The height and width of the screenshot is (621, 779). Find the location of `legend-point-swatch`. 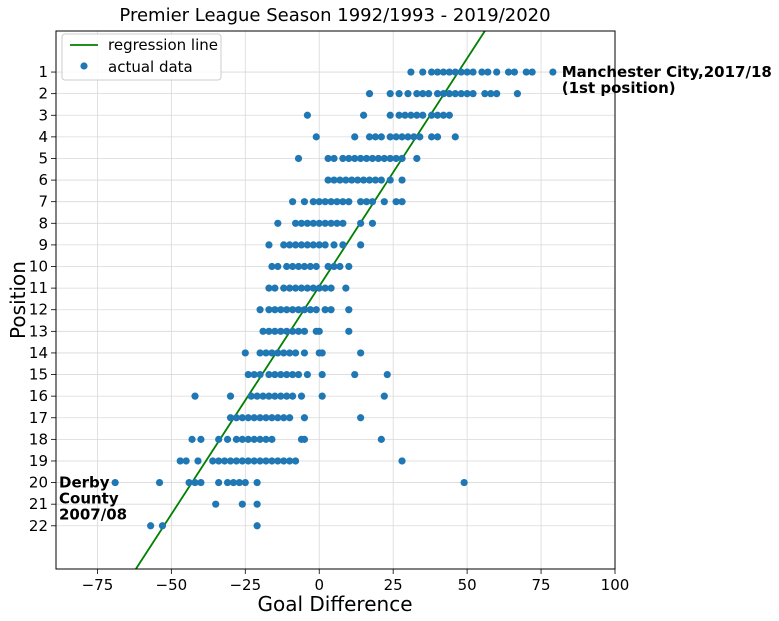

legend-point-swatch is located at coordinates (84, 66).